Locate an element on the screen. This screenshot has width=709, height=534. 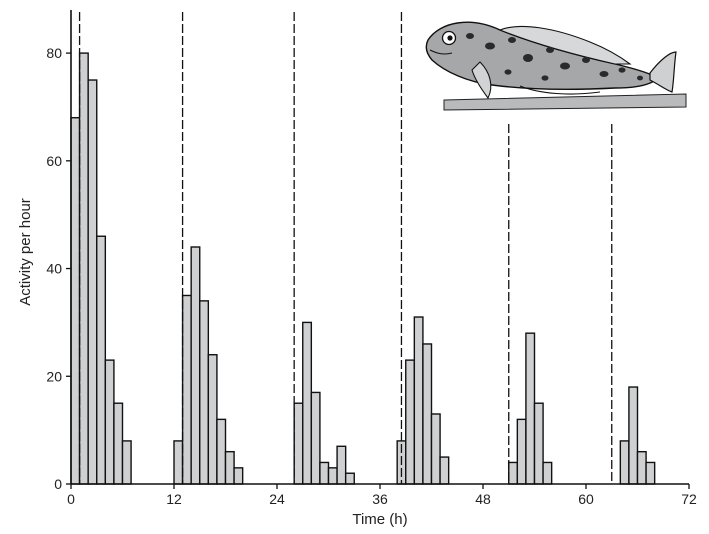
x-axis-title: Time (h) is located at coordinates (379, 519).